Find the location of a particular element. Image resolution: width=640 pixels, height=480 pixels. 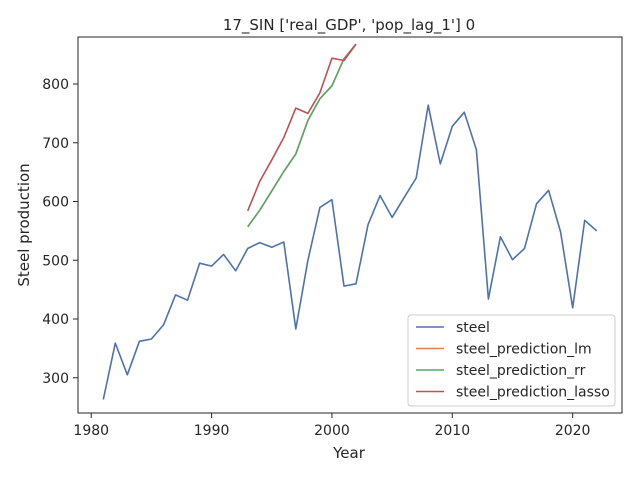

x-tick-label: 2000 is located at coordinates (332, 431).